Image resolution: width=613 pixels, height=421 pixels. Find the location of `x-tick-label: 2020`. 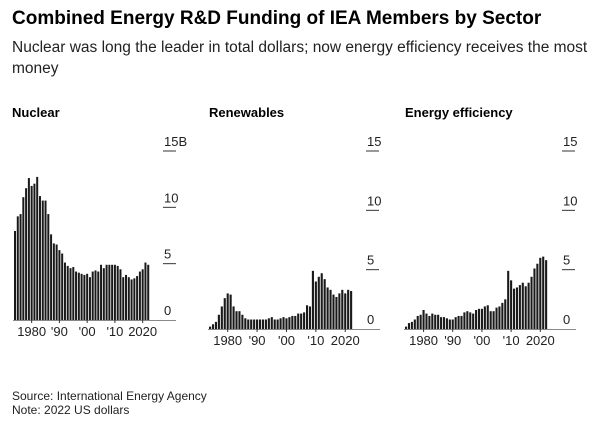

x-tick-label: 2020 is located at coordinates (345, 340).